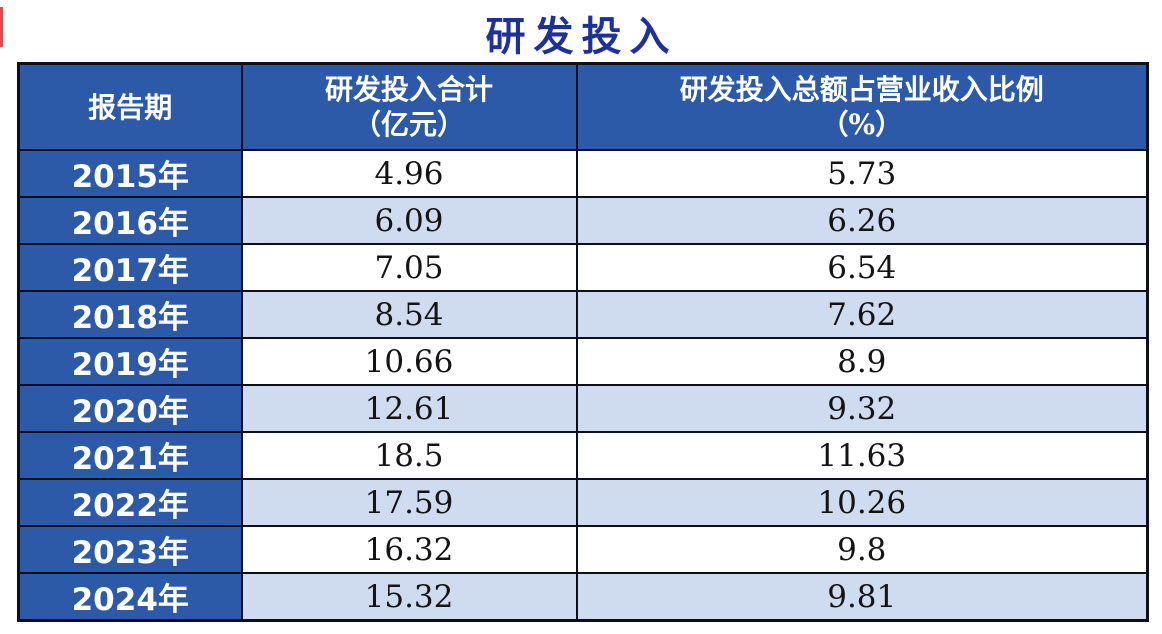  I want to click on header-label-line1: 研发投入合计, so click(408, 89).